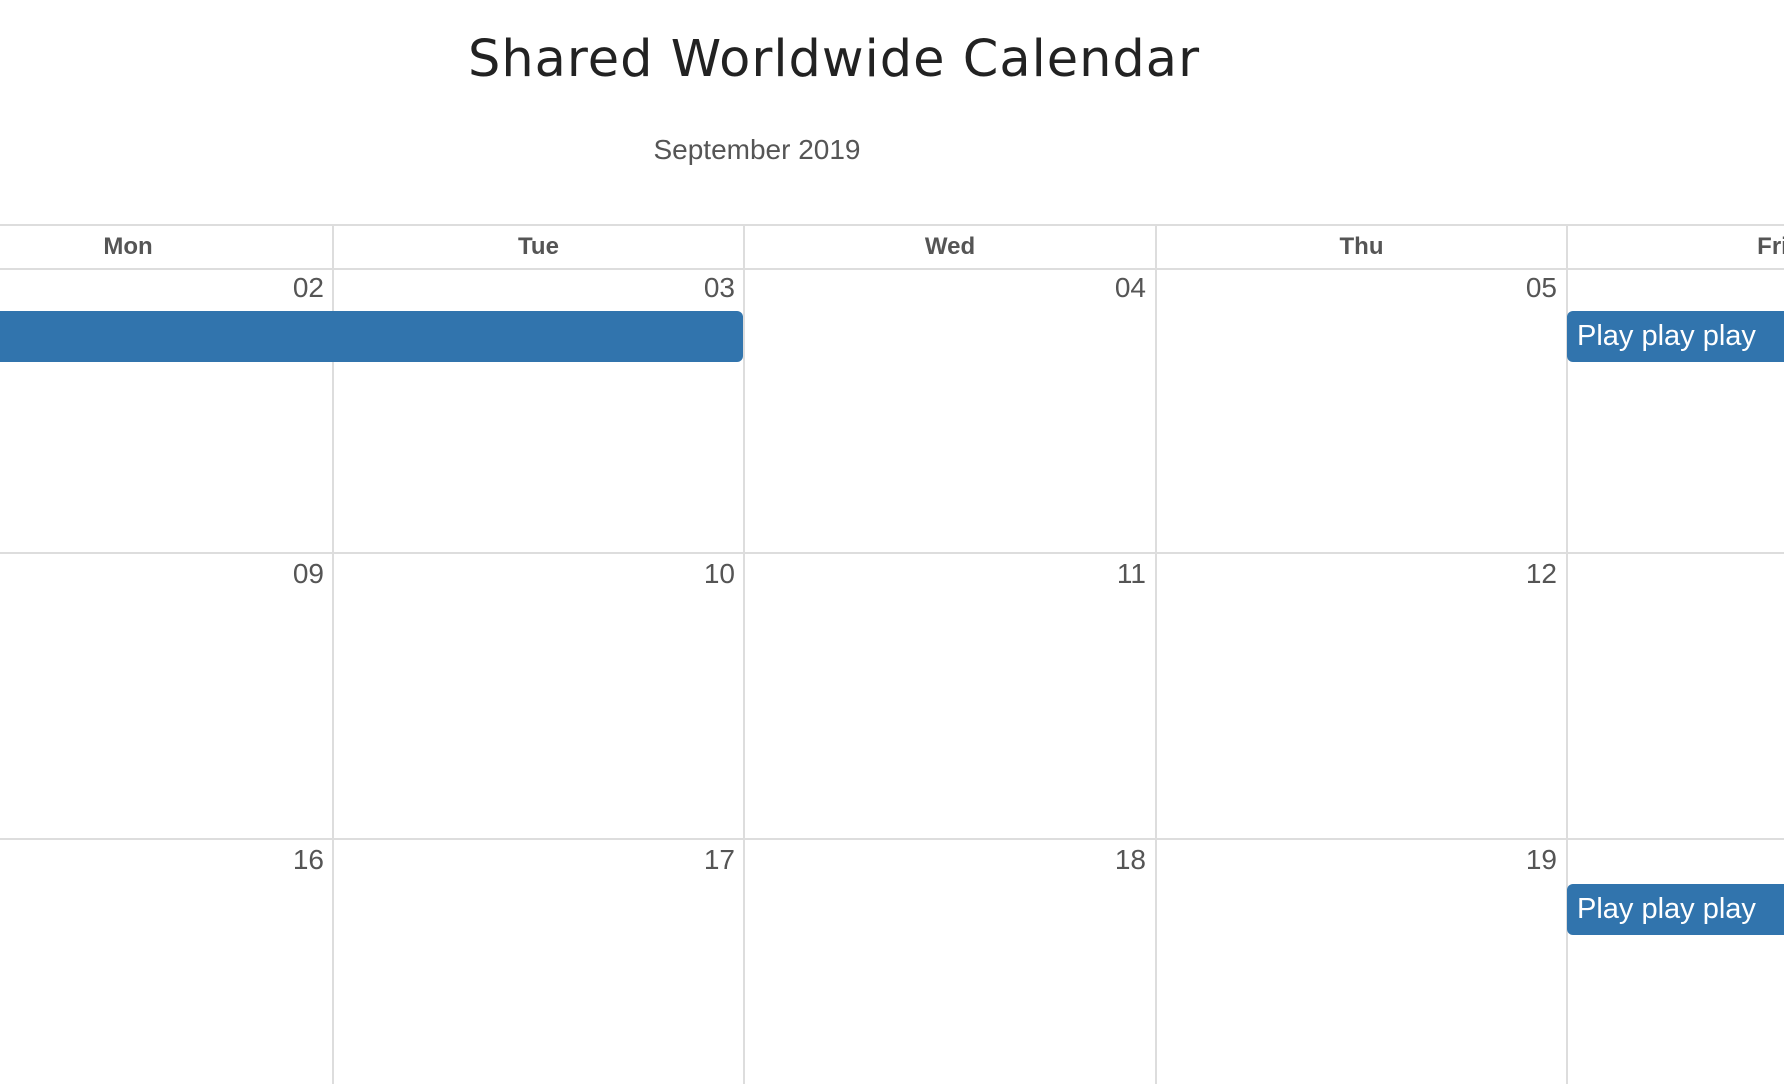 The width and height of the screenshot is (1784, 1084). I want to click on day-number: 10, so click(719, 573).